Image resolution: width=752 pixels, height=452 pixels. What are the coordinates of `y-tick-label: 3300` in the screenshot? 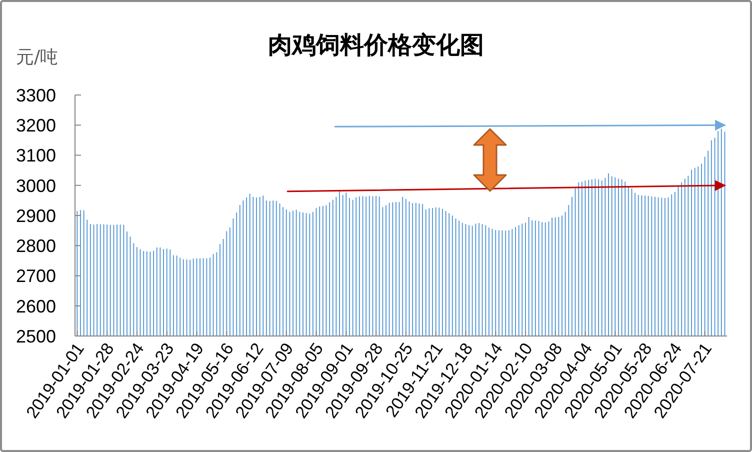 It's located at (36, 95).